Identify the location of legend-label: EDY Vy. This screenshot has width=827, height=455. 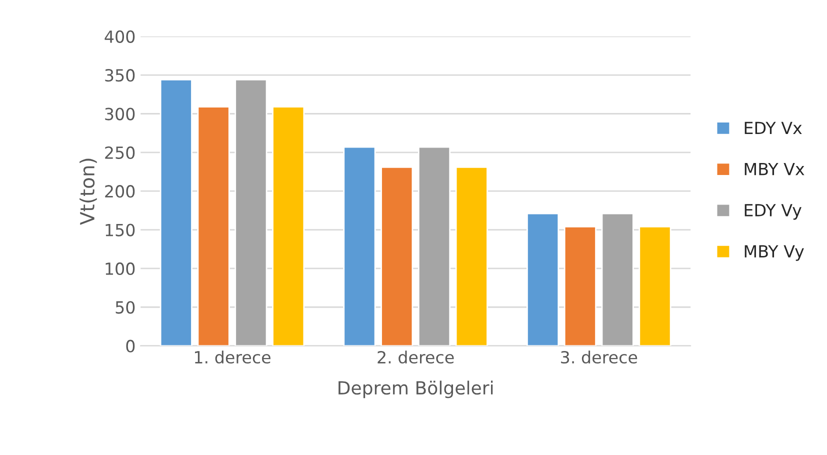
(773, 212).